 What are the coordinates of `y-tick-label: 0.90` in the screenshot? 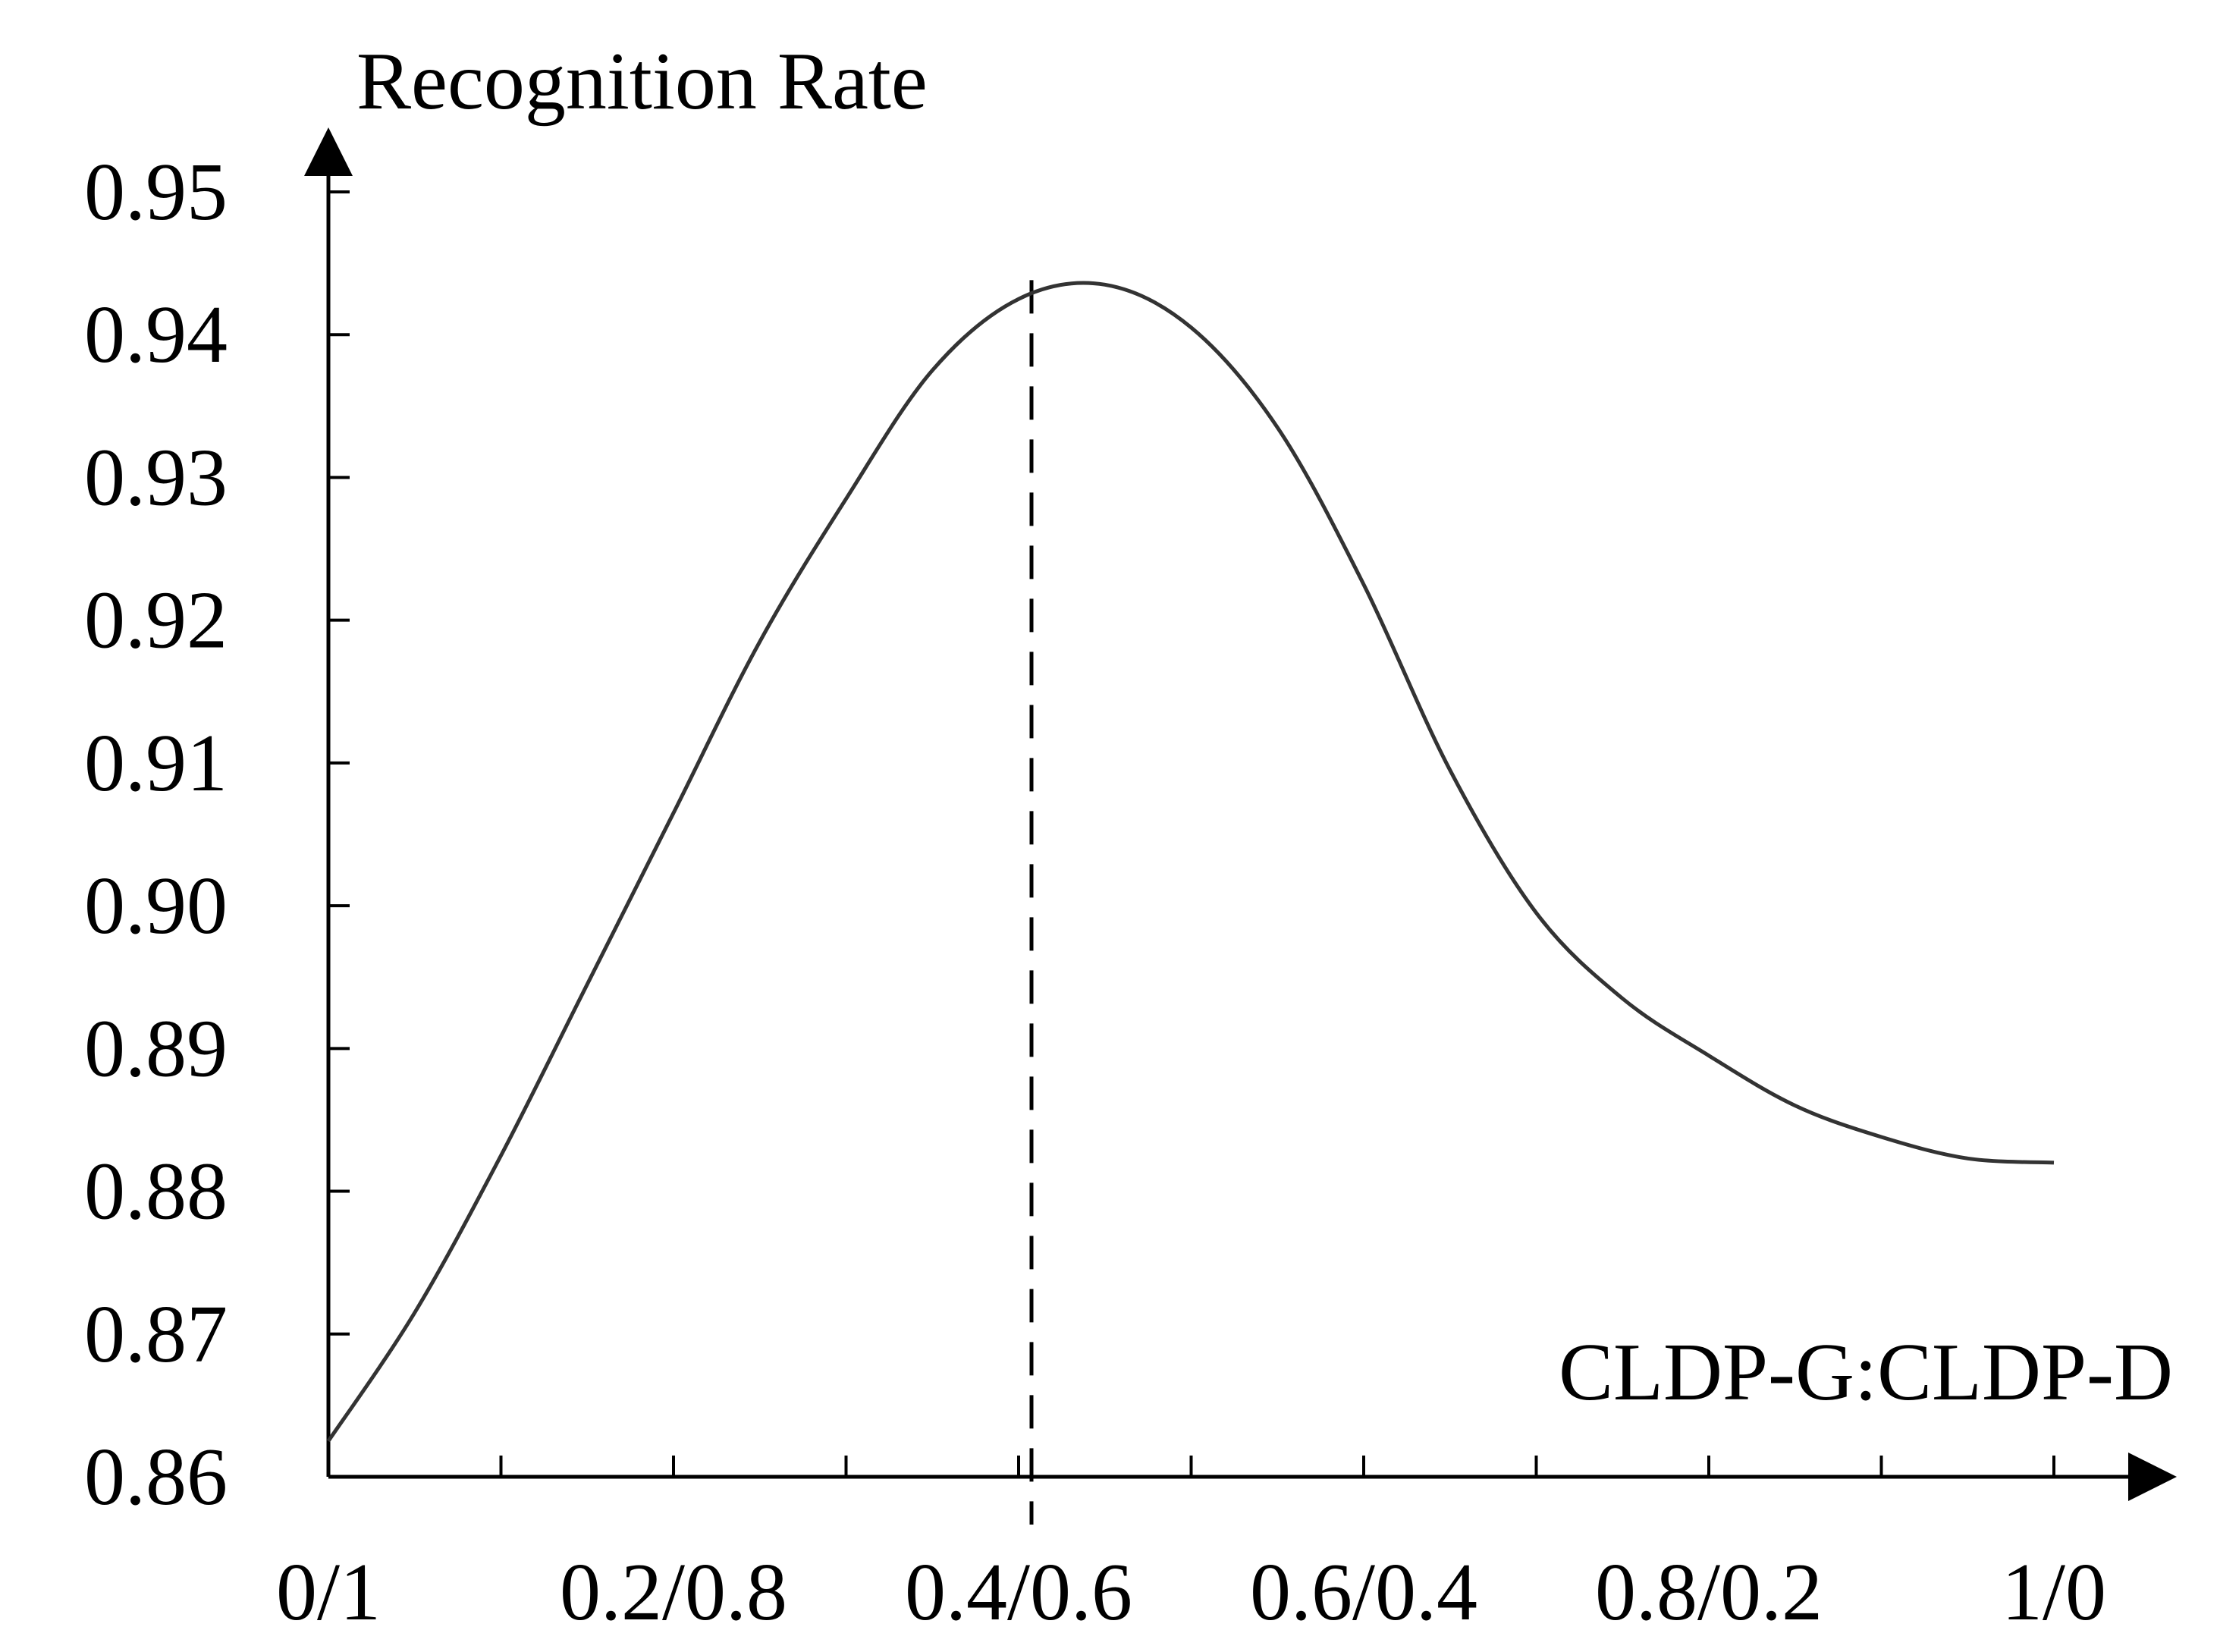 It's located at (156, 906).